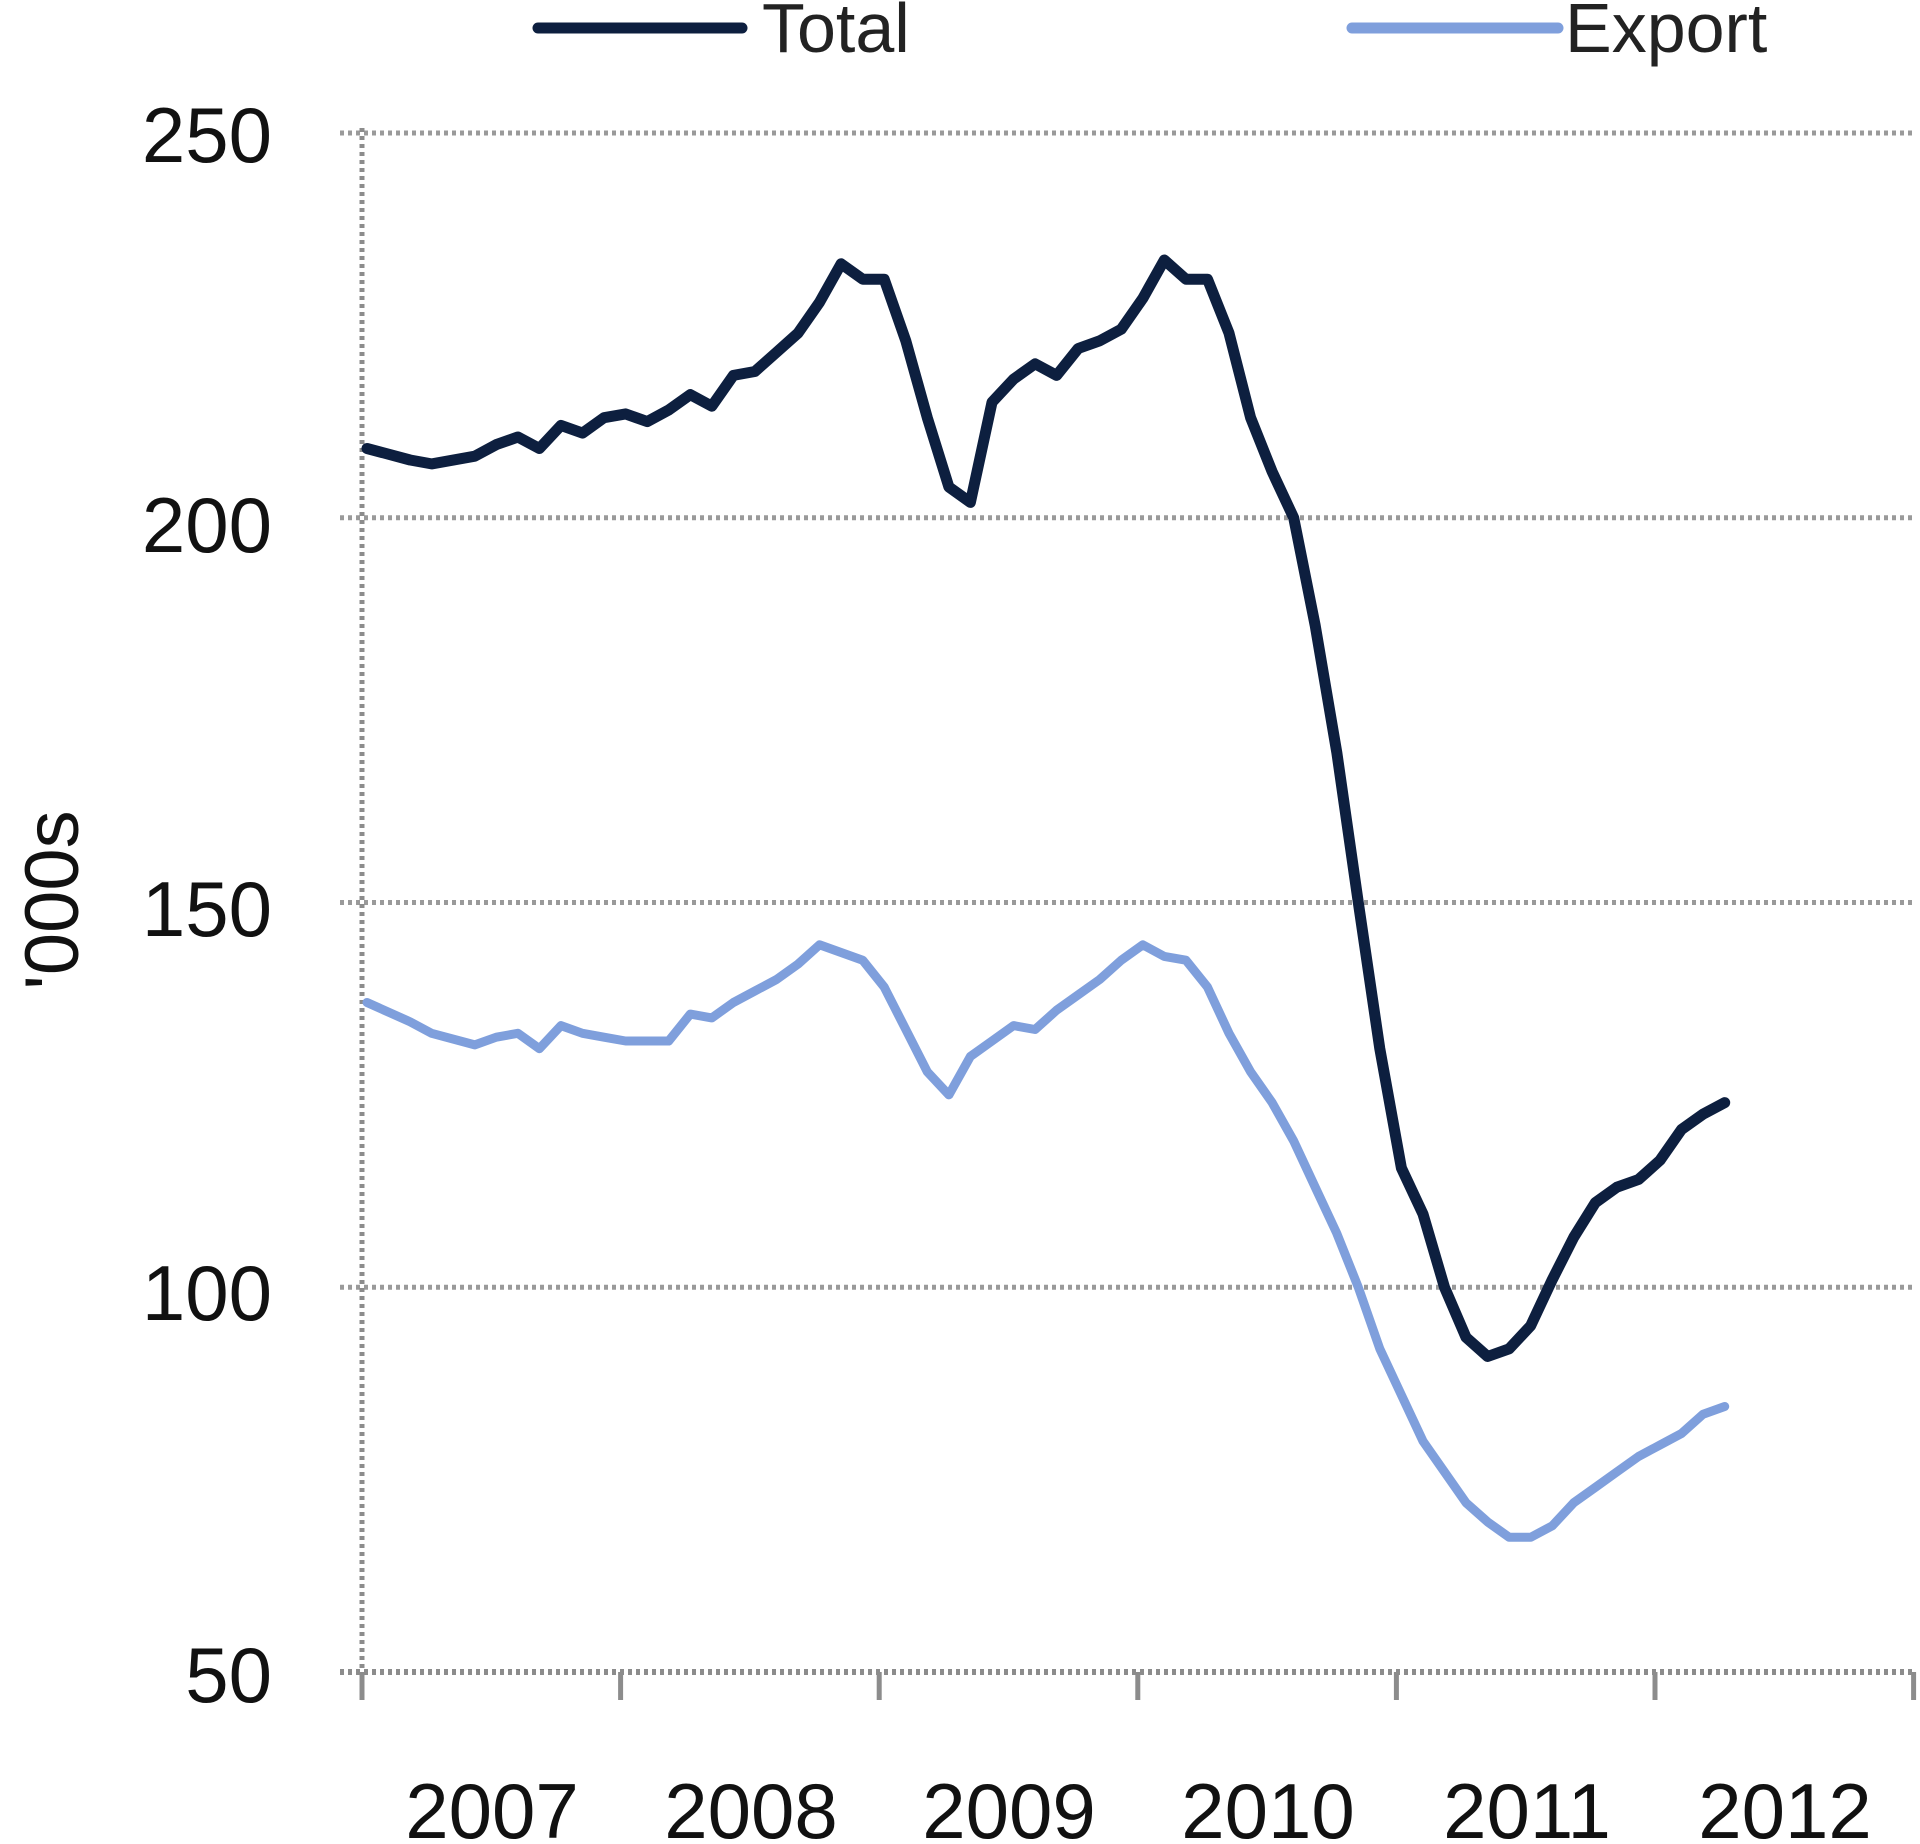 This screenshot has width=1920, height=1844. I want to click on x-tick-2007: 2007, so click(492, 1805).